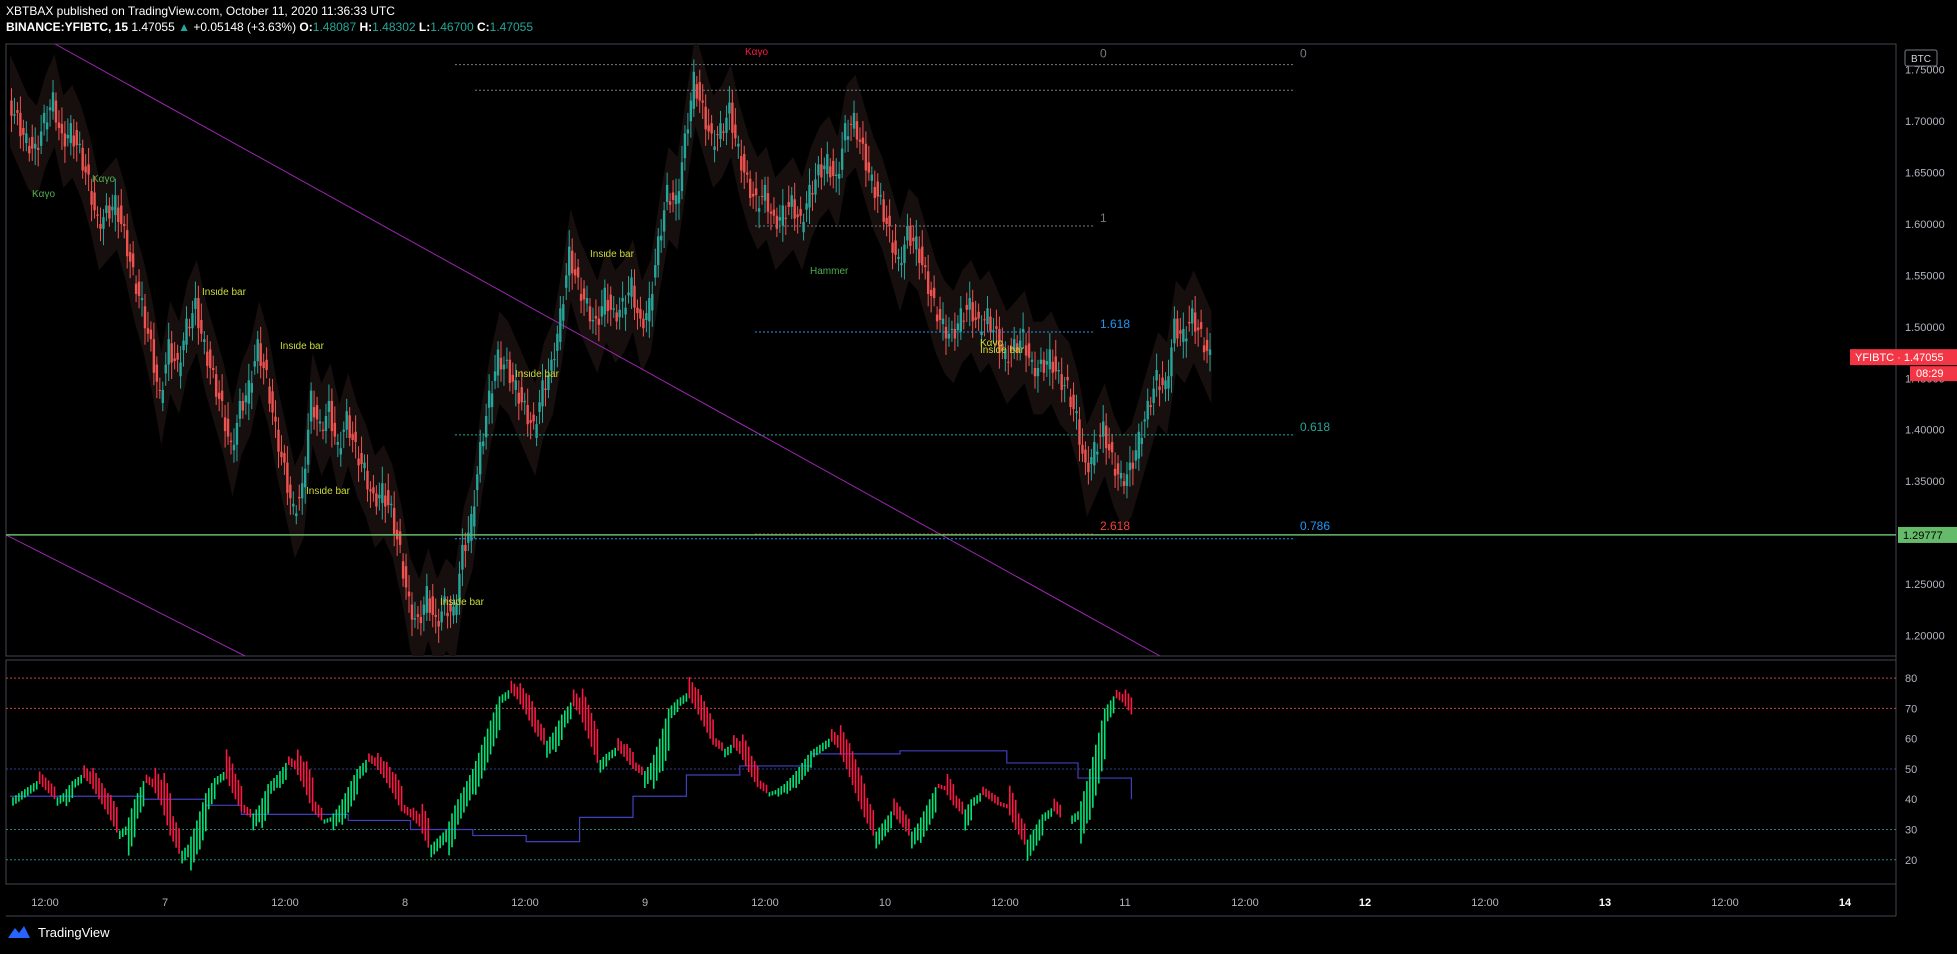 Image resolution: width=1957 pixels, height=954 pixels. What do you see at coordinates (74, 932) in the screenshot?
I see `brand-label: TradingView` at bounding box center [74, 932].